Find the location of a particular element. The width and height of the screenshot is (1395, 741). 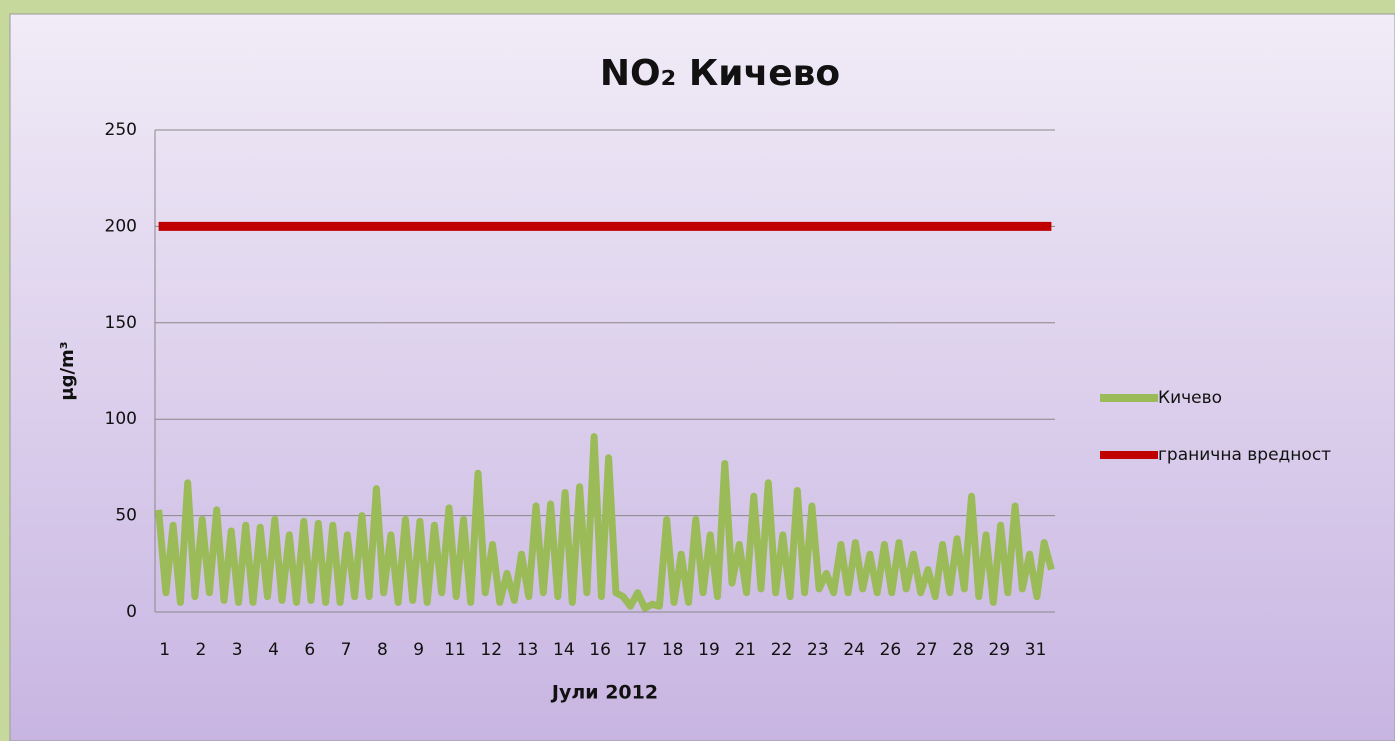

y-tick-label: 50 is located at coordinates (126, 516).